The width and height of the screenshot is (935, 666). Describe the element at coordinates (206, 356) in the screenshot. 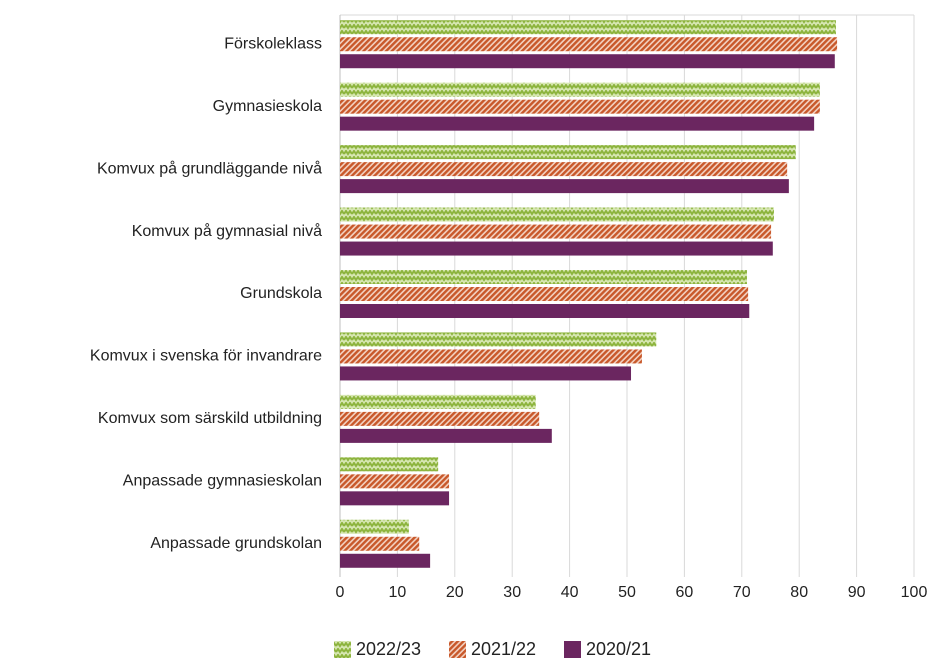

I see `y-tick-label: Komvux i svenska för invandrare` at that location.